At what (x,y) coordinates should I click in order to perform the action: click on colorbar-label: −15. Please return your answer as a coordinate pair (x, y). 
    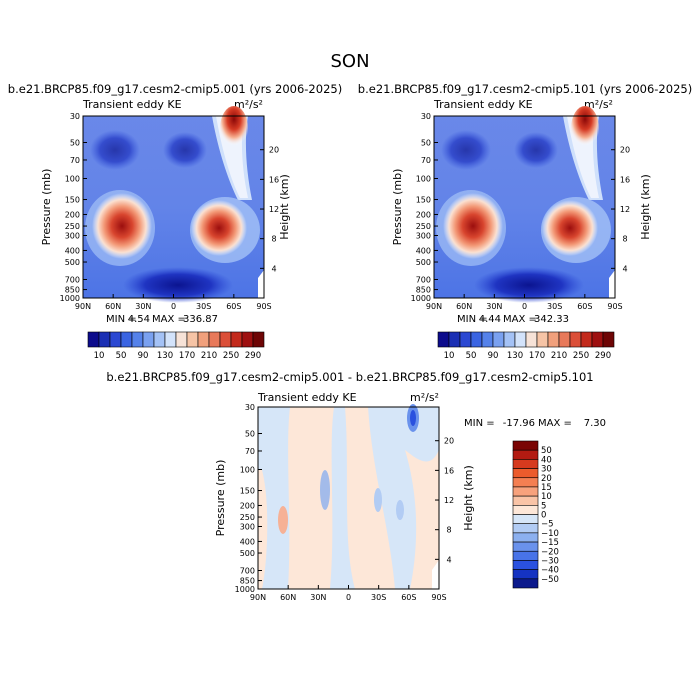
    Looking at the image, I should click on (550, 543).